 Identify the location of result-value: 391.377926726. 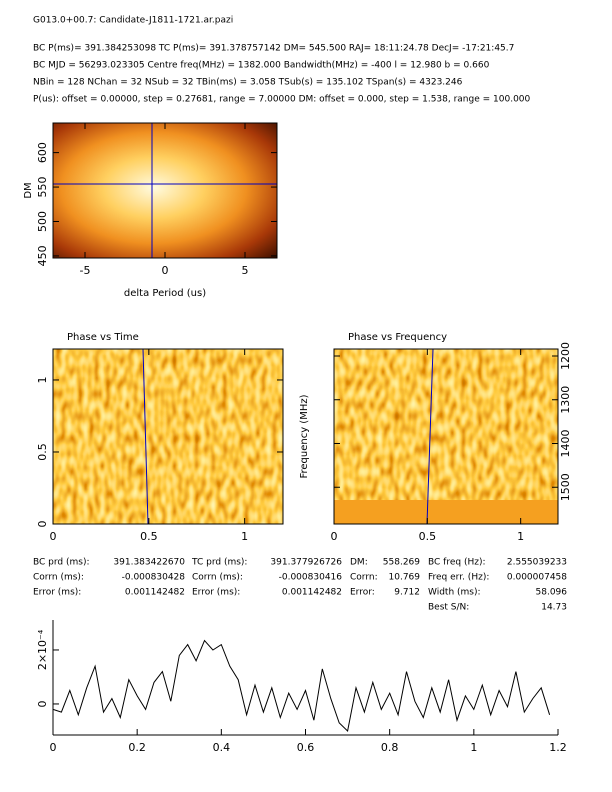
(306, 563).